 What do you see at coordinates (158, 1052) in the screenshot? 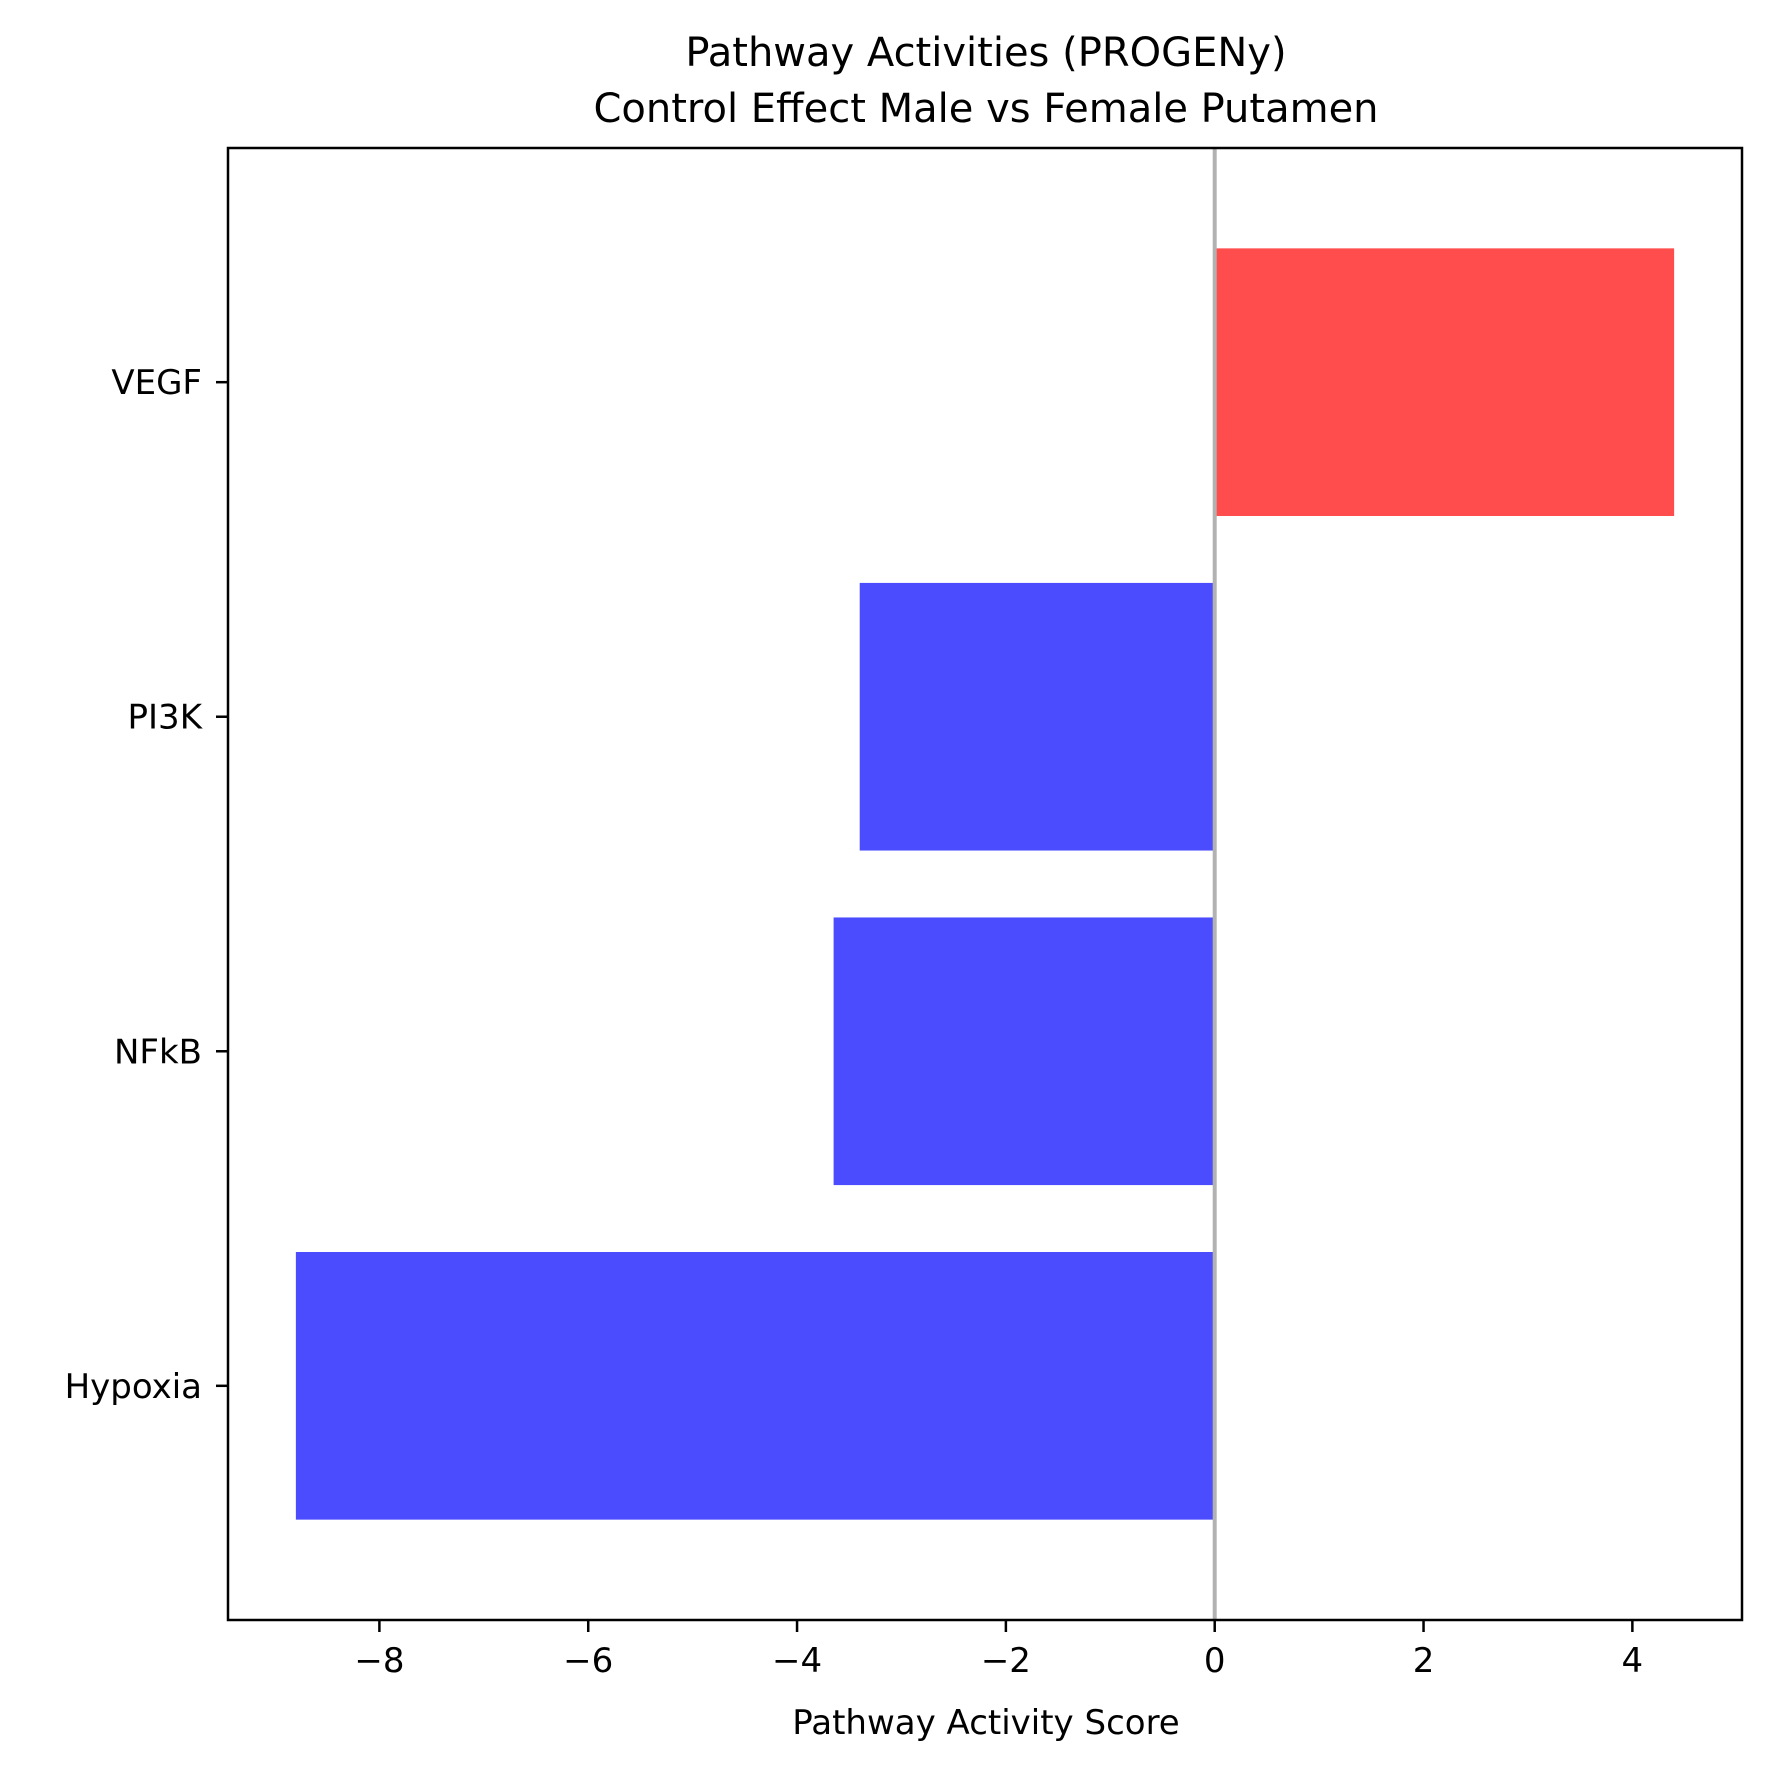
I see `y-tick-label: NFkB` at bounding box center [158, 1052].